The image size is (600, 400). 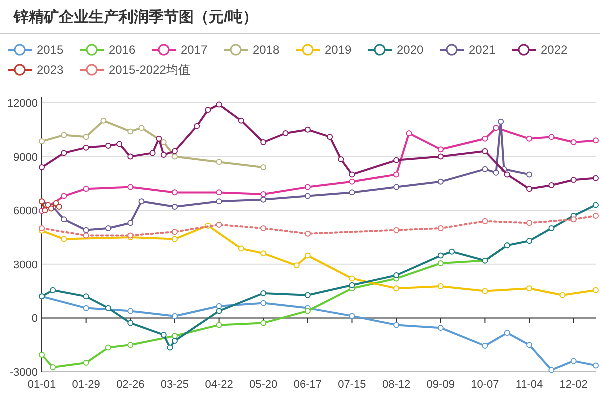 I want to click on legend-label: 2019, so click(x=338, y=50).